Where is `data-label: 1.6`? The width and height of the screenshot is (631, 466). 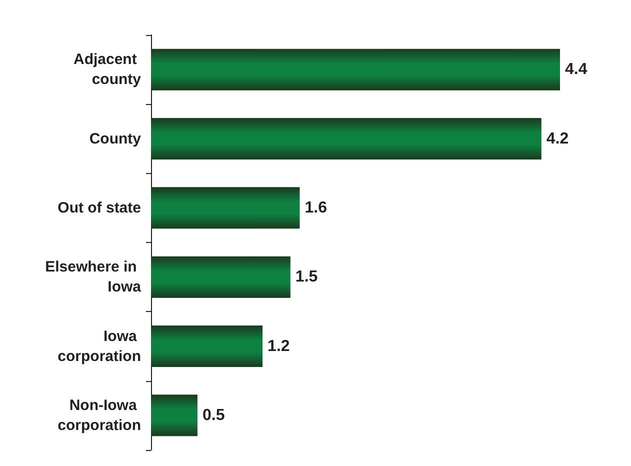 data-label: 1.6 is located at coordinates (316, 207).